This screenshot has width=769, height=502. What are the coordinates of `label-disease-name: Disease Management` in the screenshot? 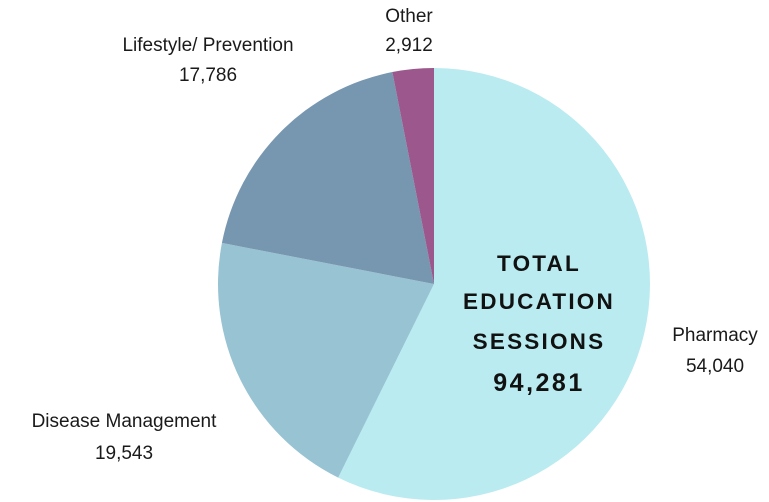 It's located at (125, 421).